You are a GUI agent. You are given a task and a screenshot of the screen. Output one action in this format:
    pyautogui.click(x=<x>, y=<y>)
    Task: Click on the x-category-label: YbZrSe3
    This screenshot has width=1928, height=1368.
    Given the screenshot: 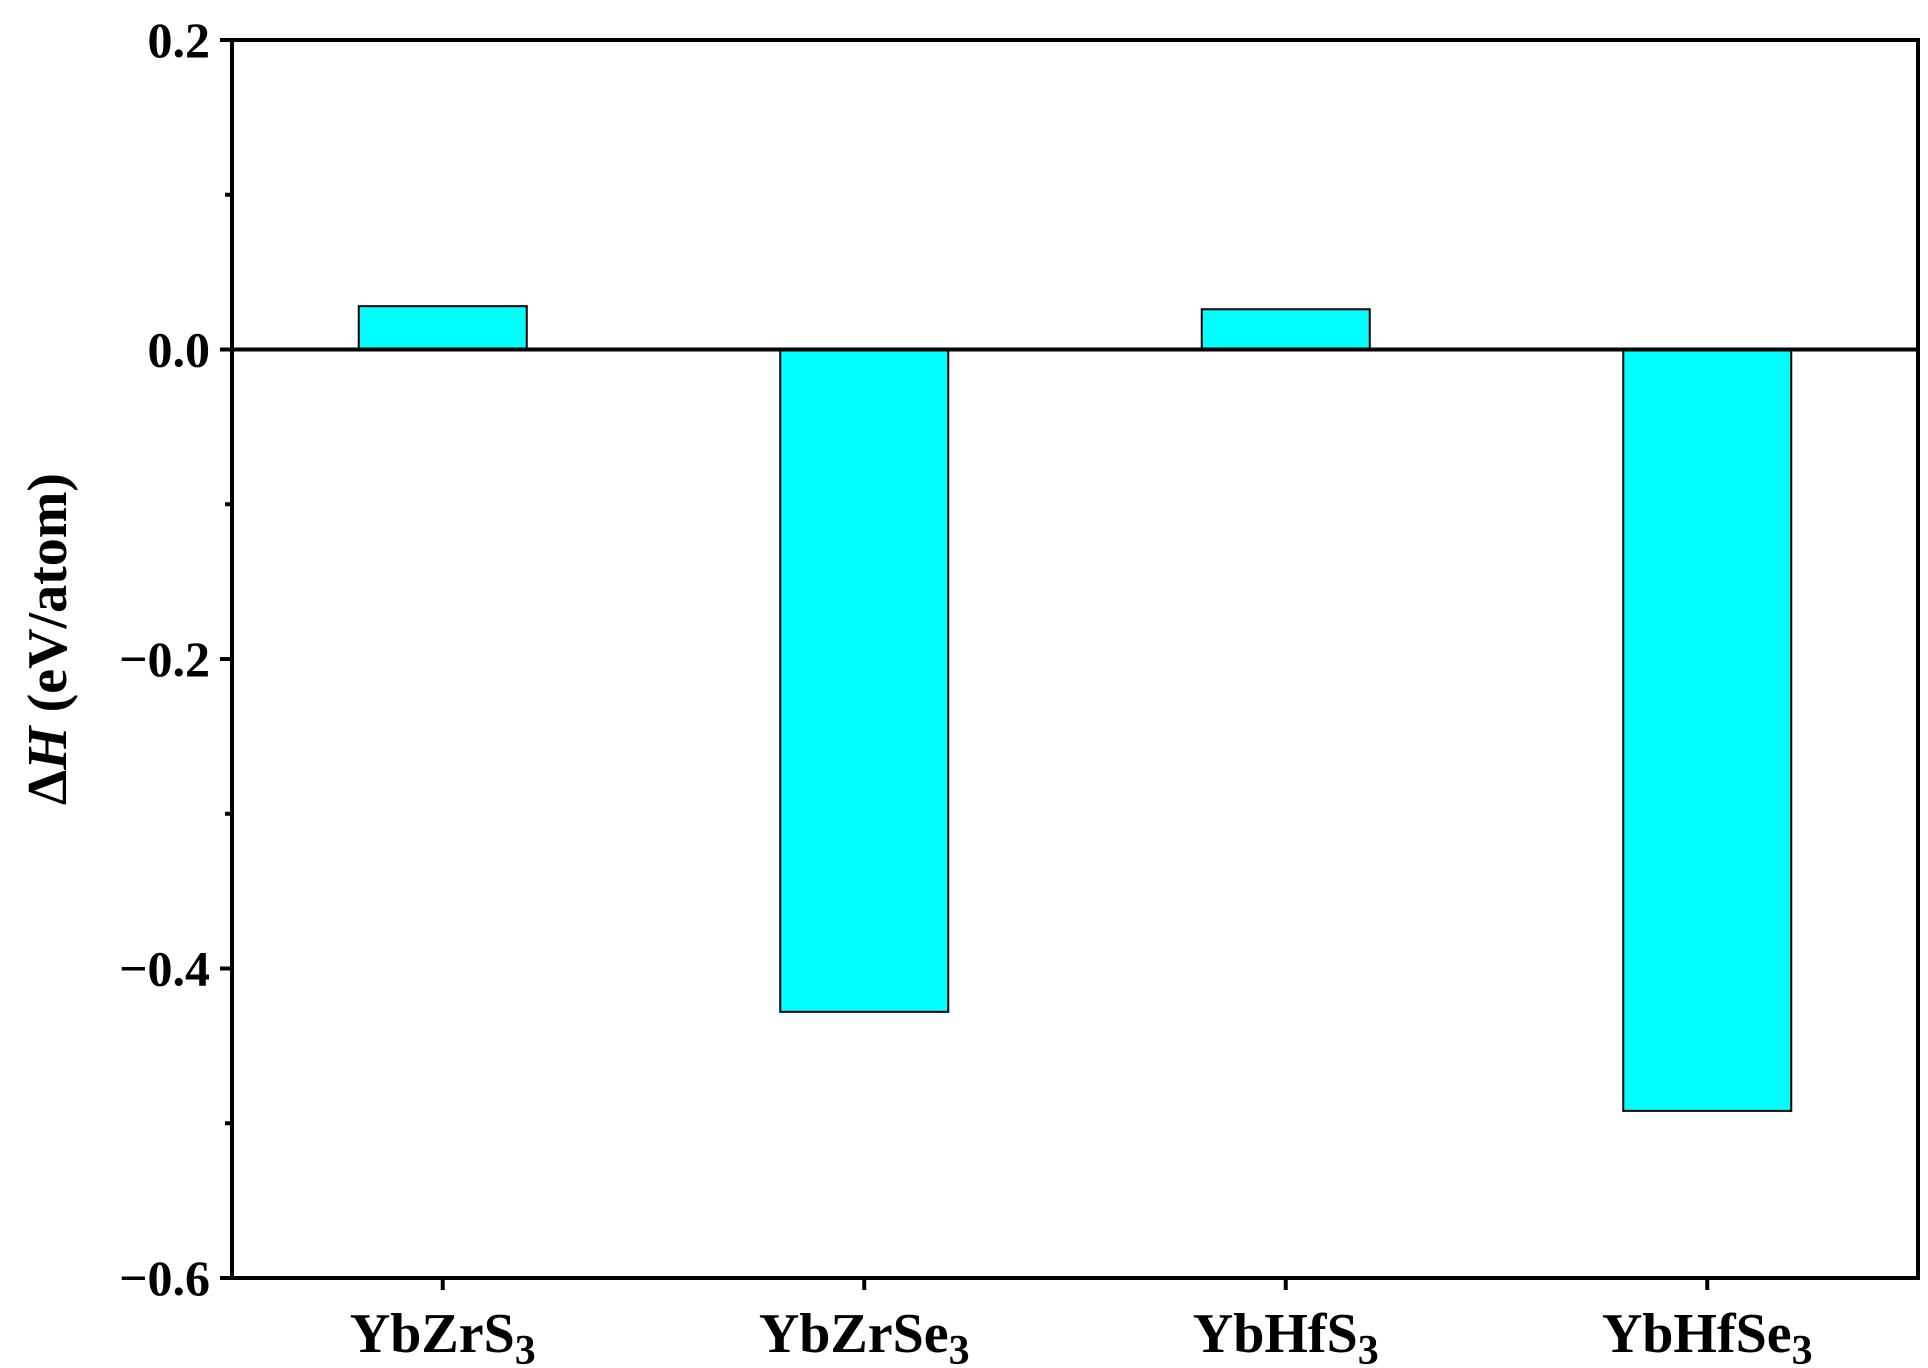 What is the action you would take?
    pyautogui.click(x=864, y=1335)
    